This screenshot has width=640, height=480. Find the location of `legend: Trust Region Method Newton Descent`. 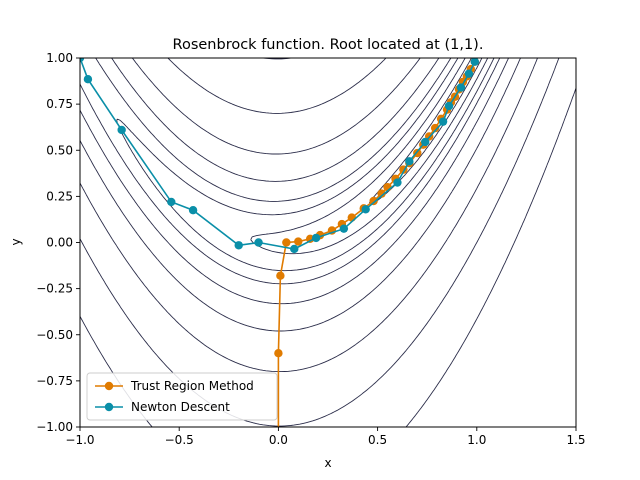

legend: Trust Region Method Newton Descent is located at coordinates (182, 396).